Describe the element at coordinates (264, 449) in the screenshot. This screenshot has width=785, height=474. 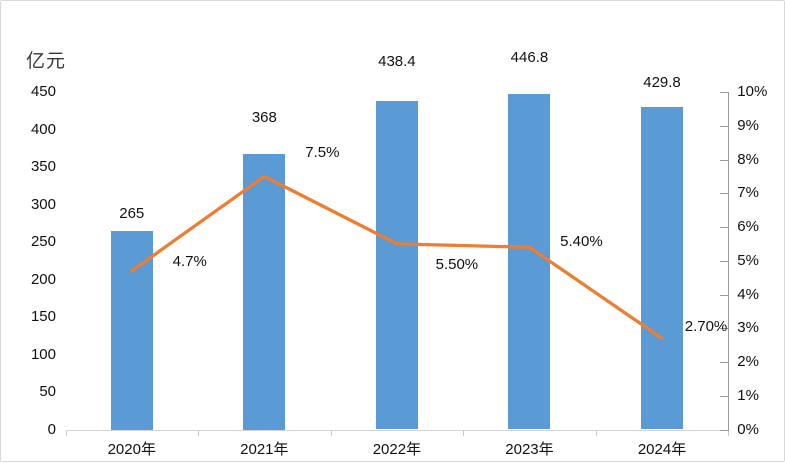
I see `x-axis-category-label: 2021年` at that location.